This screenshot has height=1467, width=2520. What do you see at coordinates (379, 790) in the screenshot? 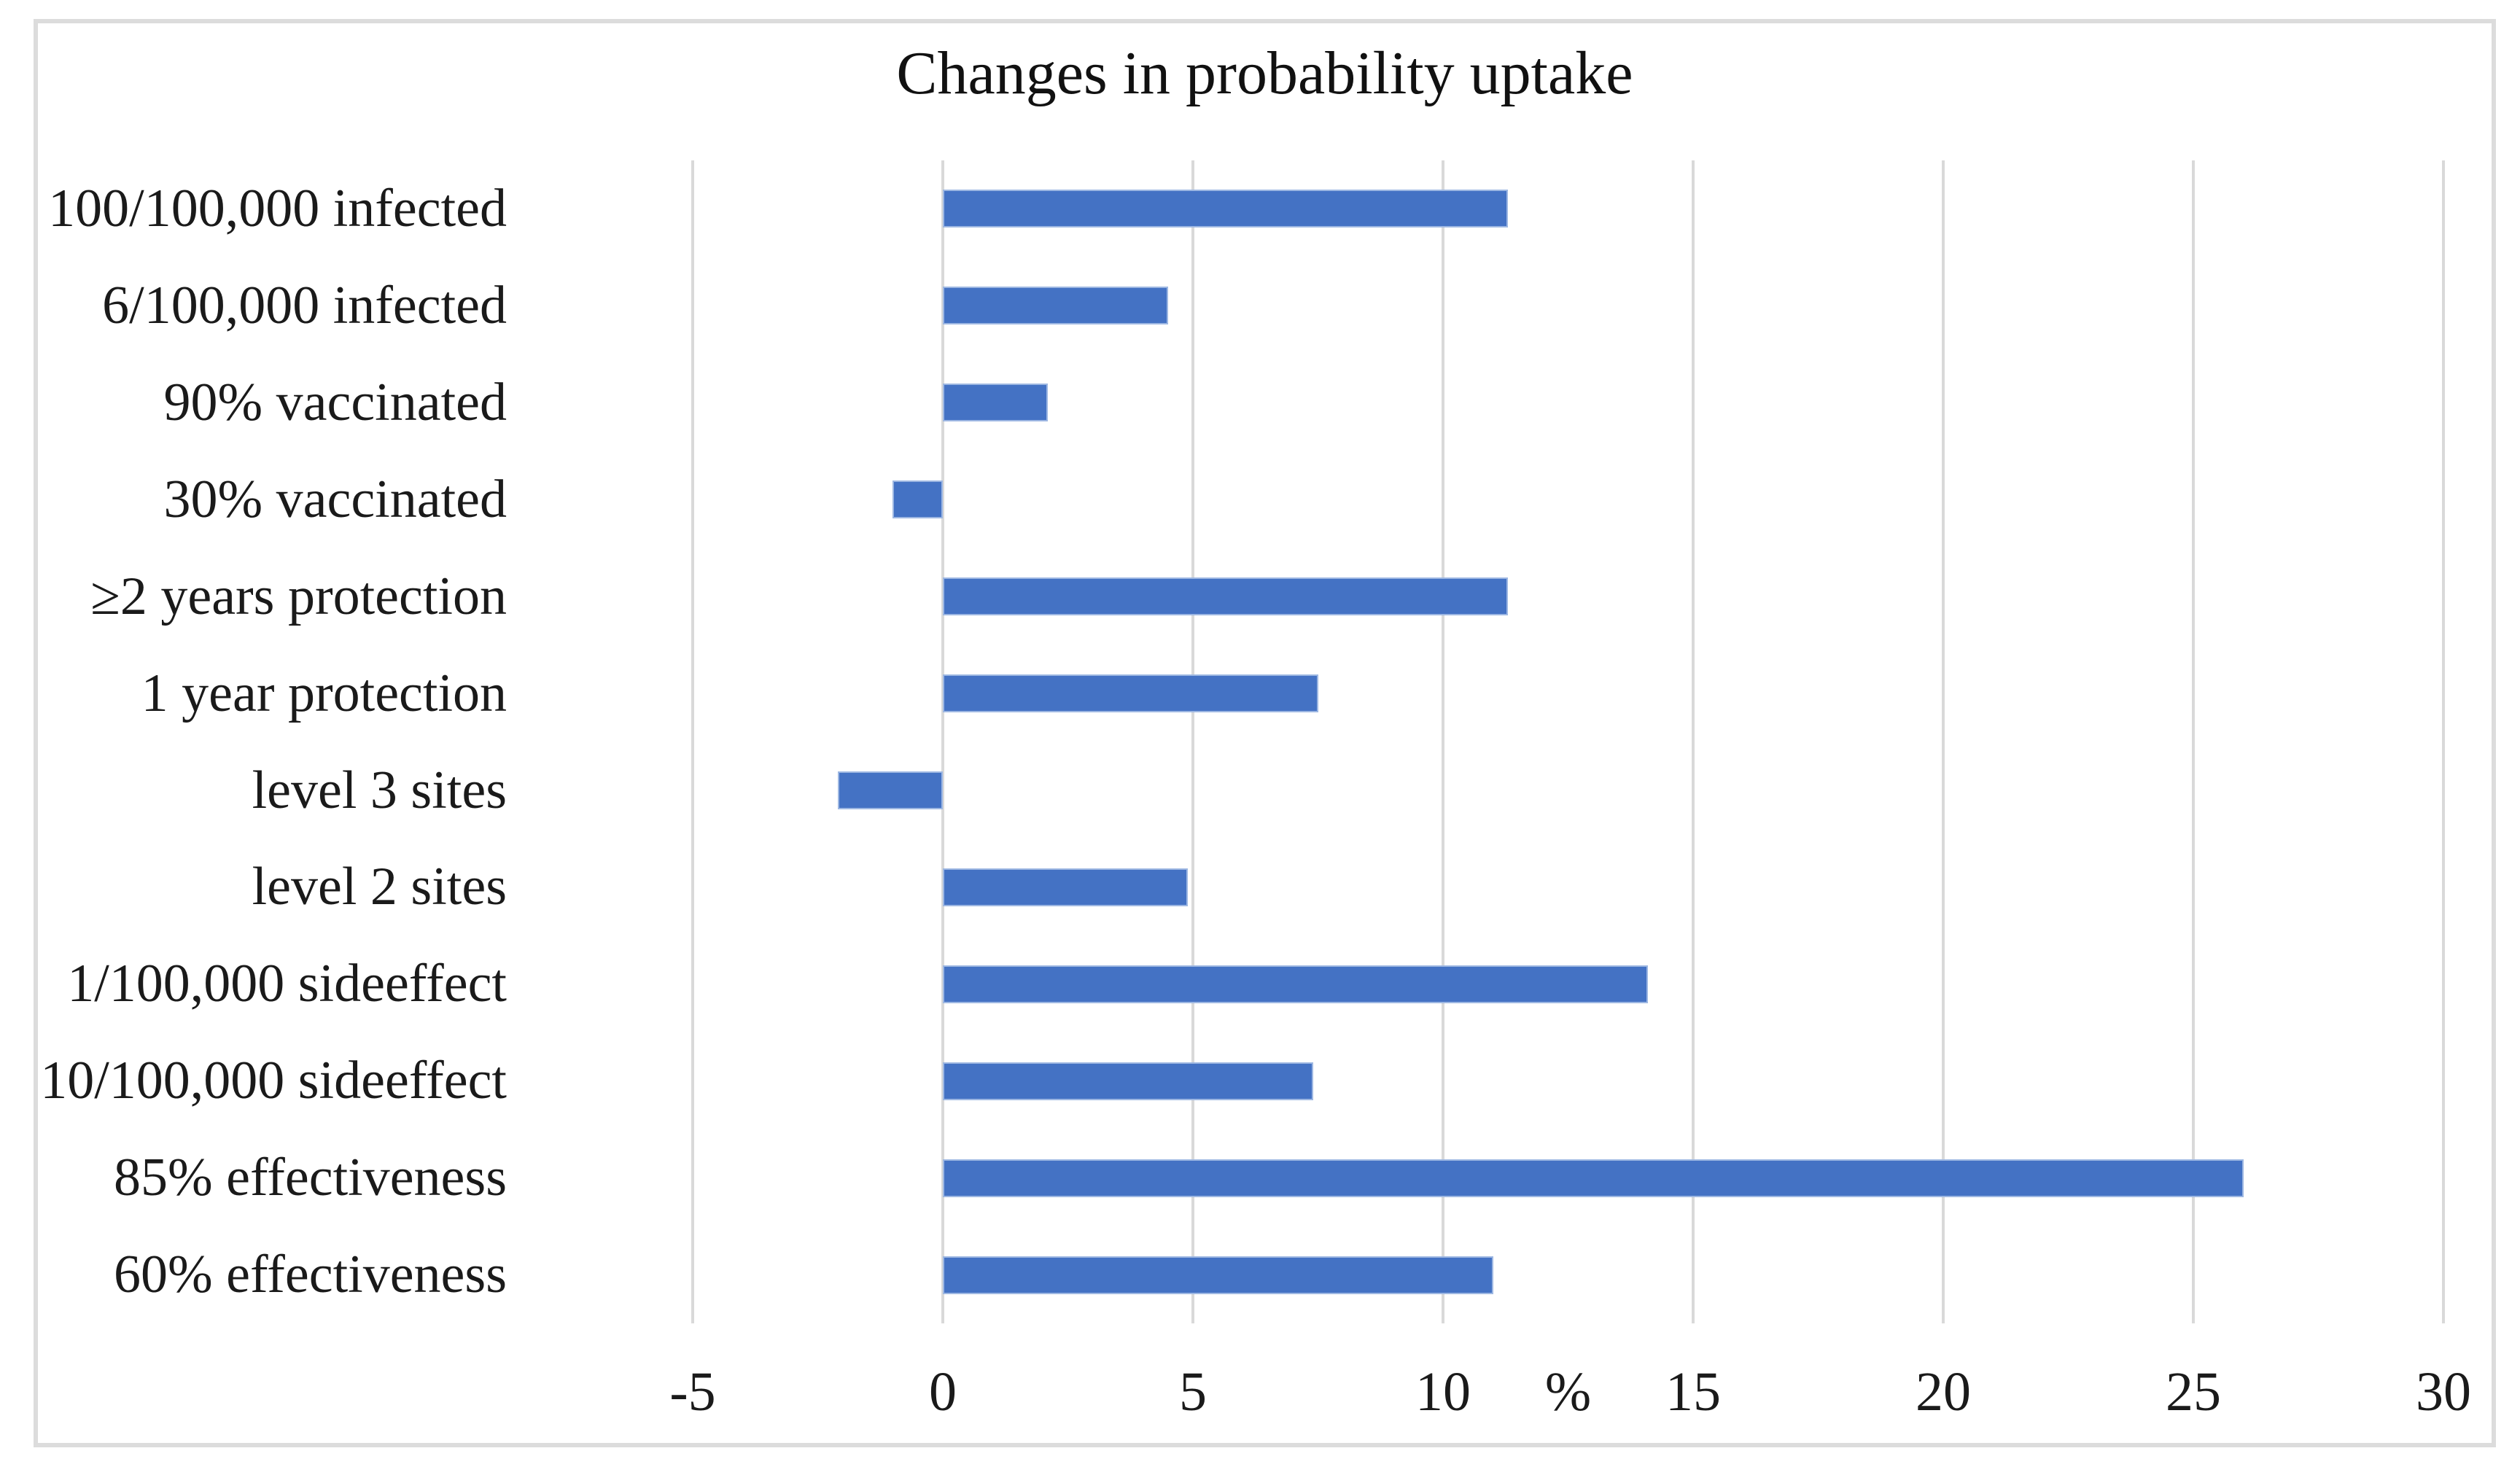
I see `category-label: level 3 sites` at bounding box center [379, 790].